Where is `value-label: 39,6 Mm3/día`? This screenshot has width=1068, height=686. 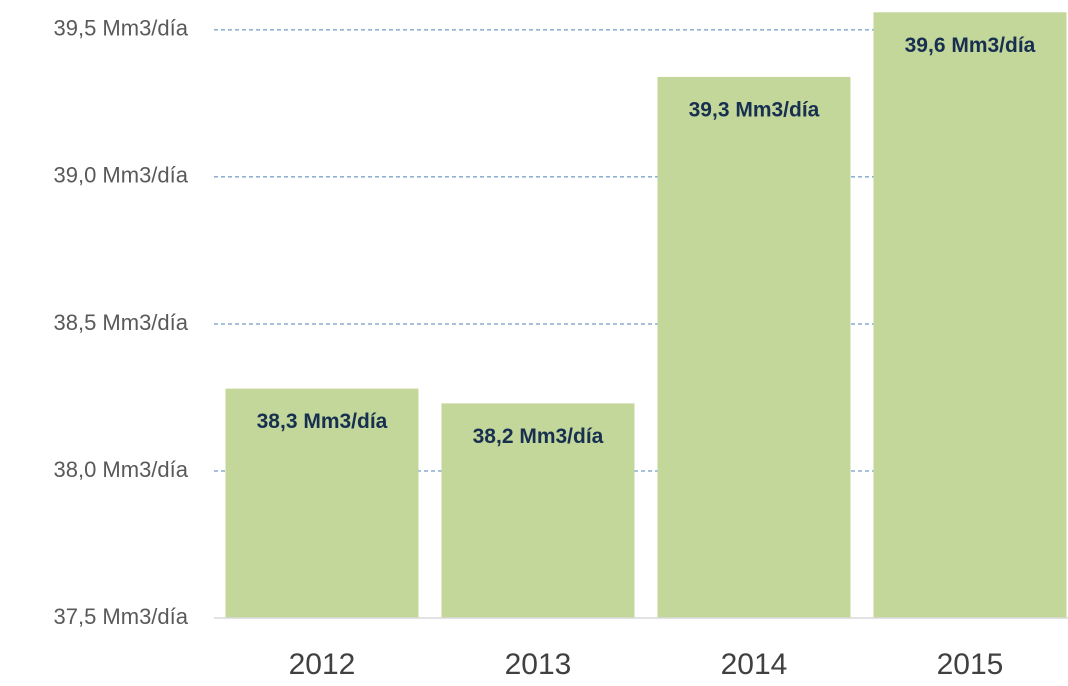 value-label: 39,6 Mm3/día is located at coordinates (970, 45).